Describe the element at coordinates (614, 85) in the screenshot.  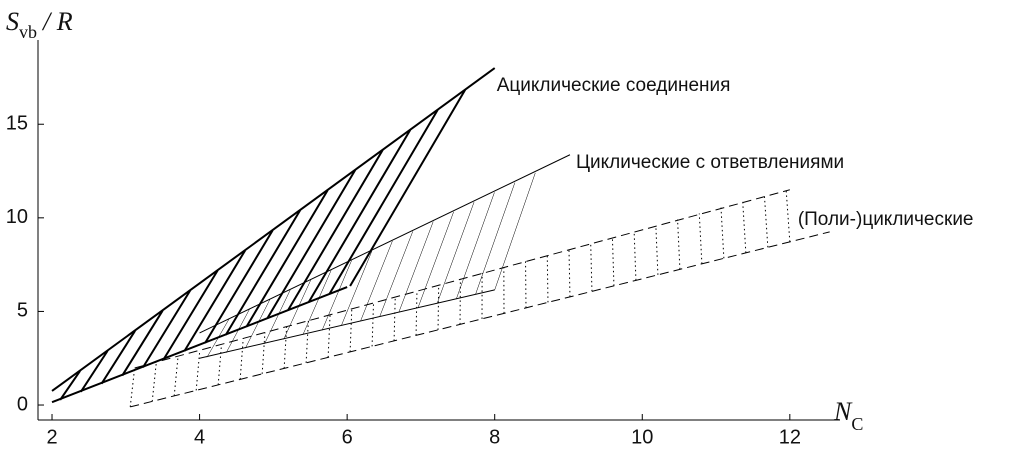
I see `series-label: Ациклические соединения` at that location.